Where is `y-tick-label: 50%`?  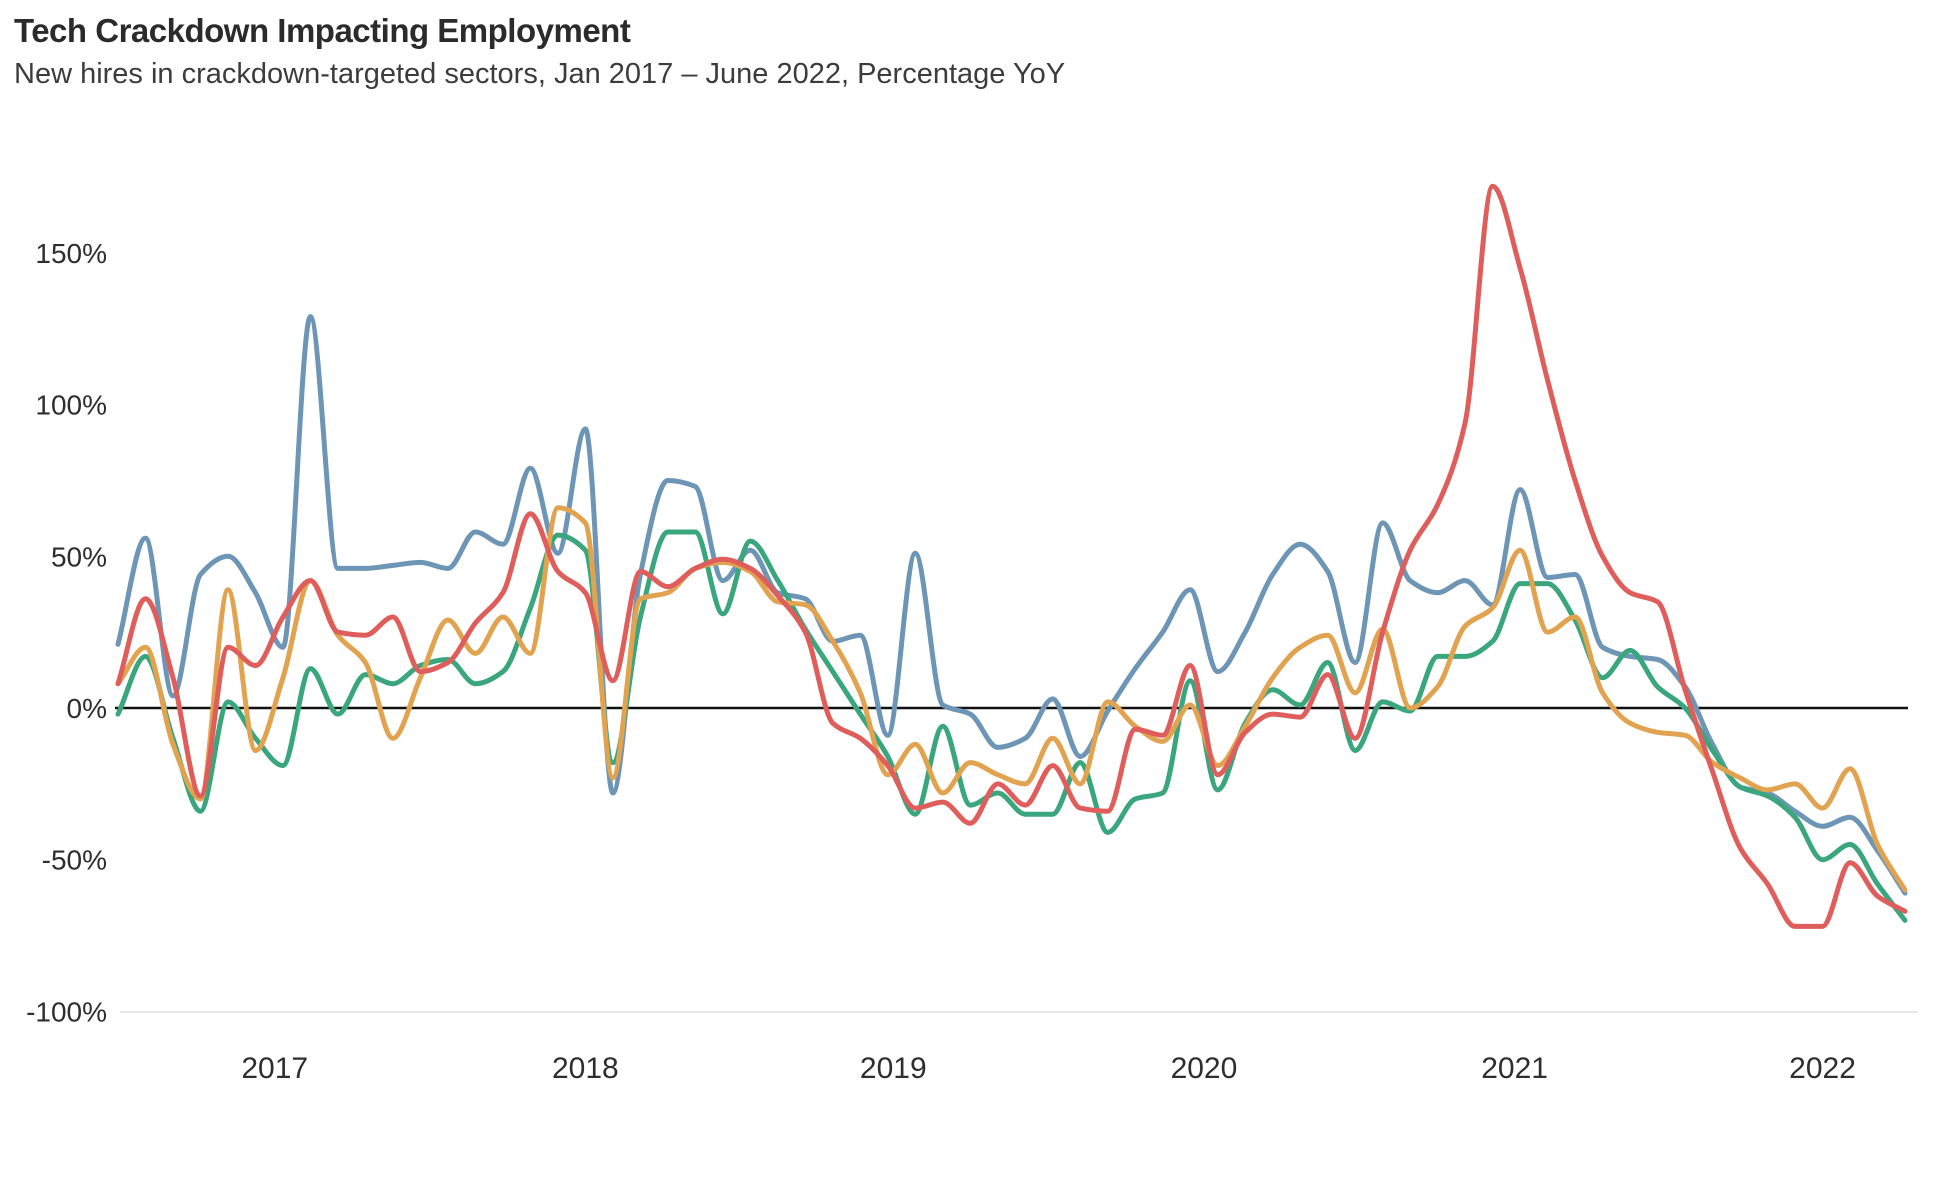 y-tick-label: 50% is located at coordinates (79, 556).